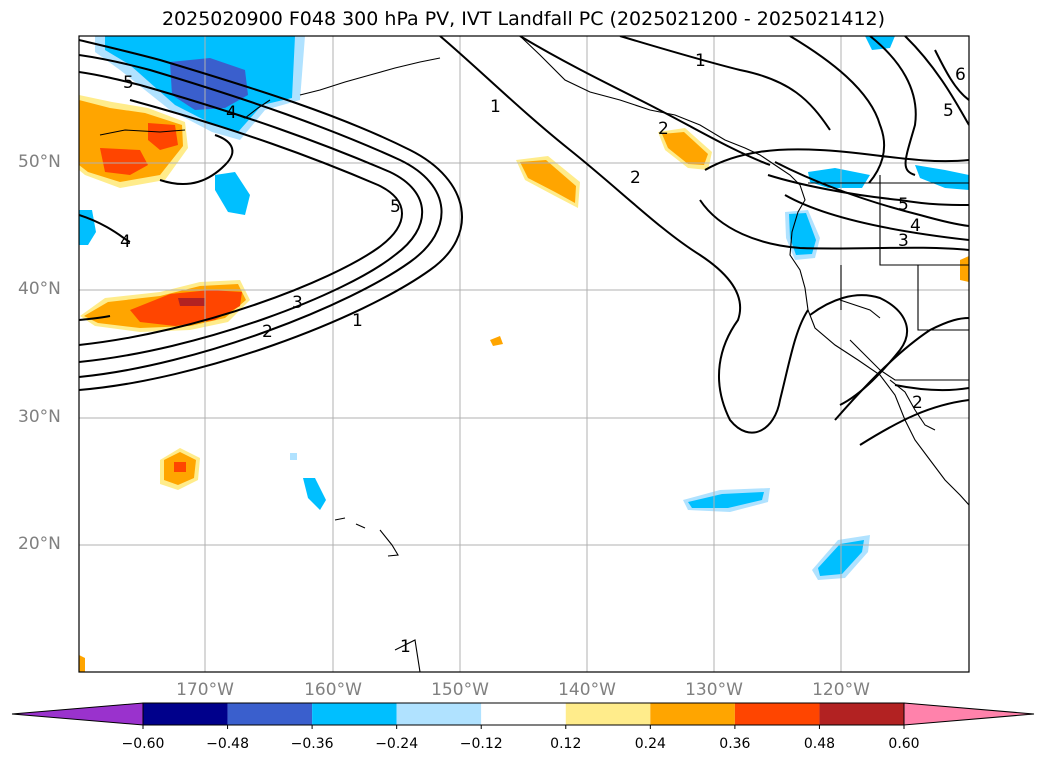 This screenshot has width=1047, height=765. I want to click on positive-anomaly-25n-red, so click(180, 467).